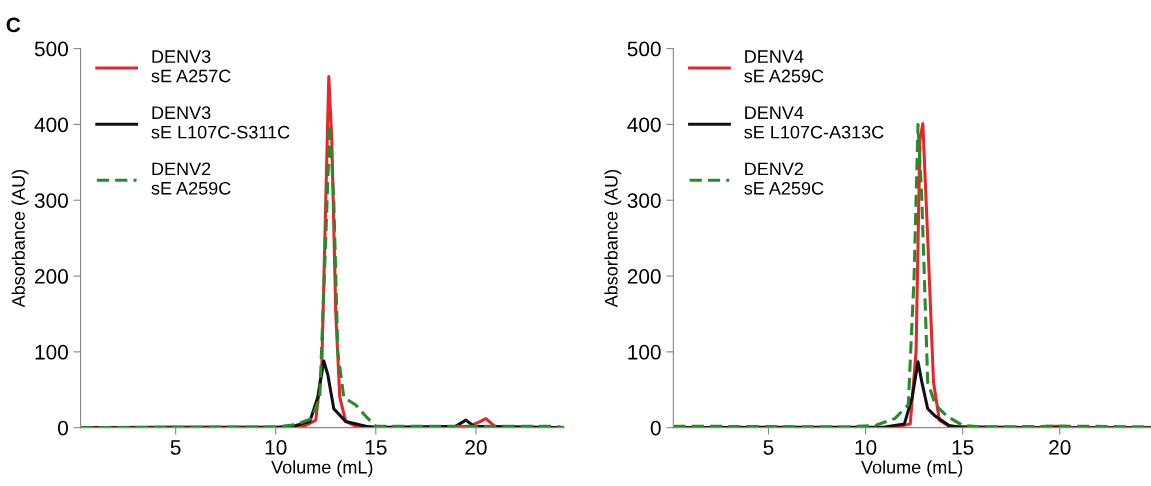  Describe the element at coordinates (191, 66) in the screenshot. I see `legend-label: DENV3 sE A257C` at that location.